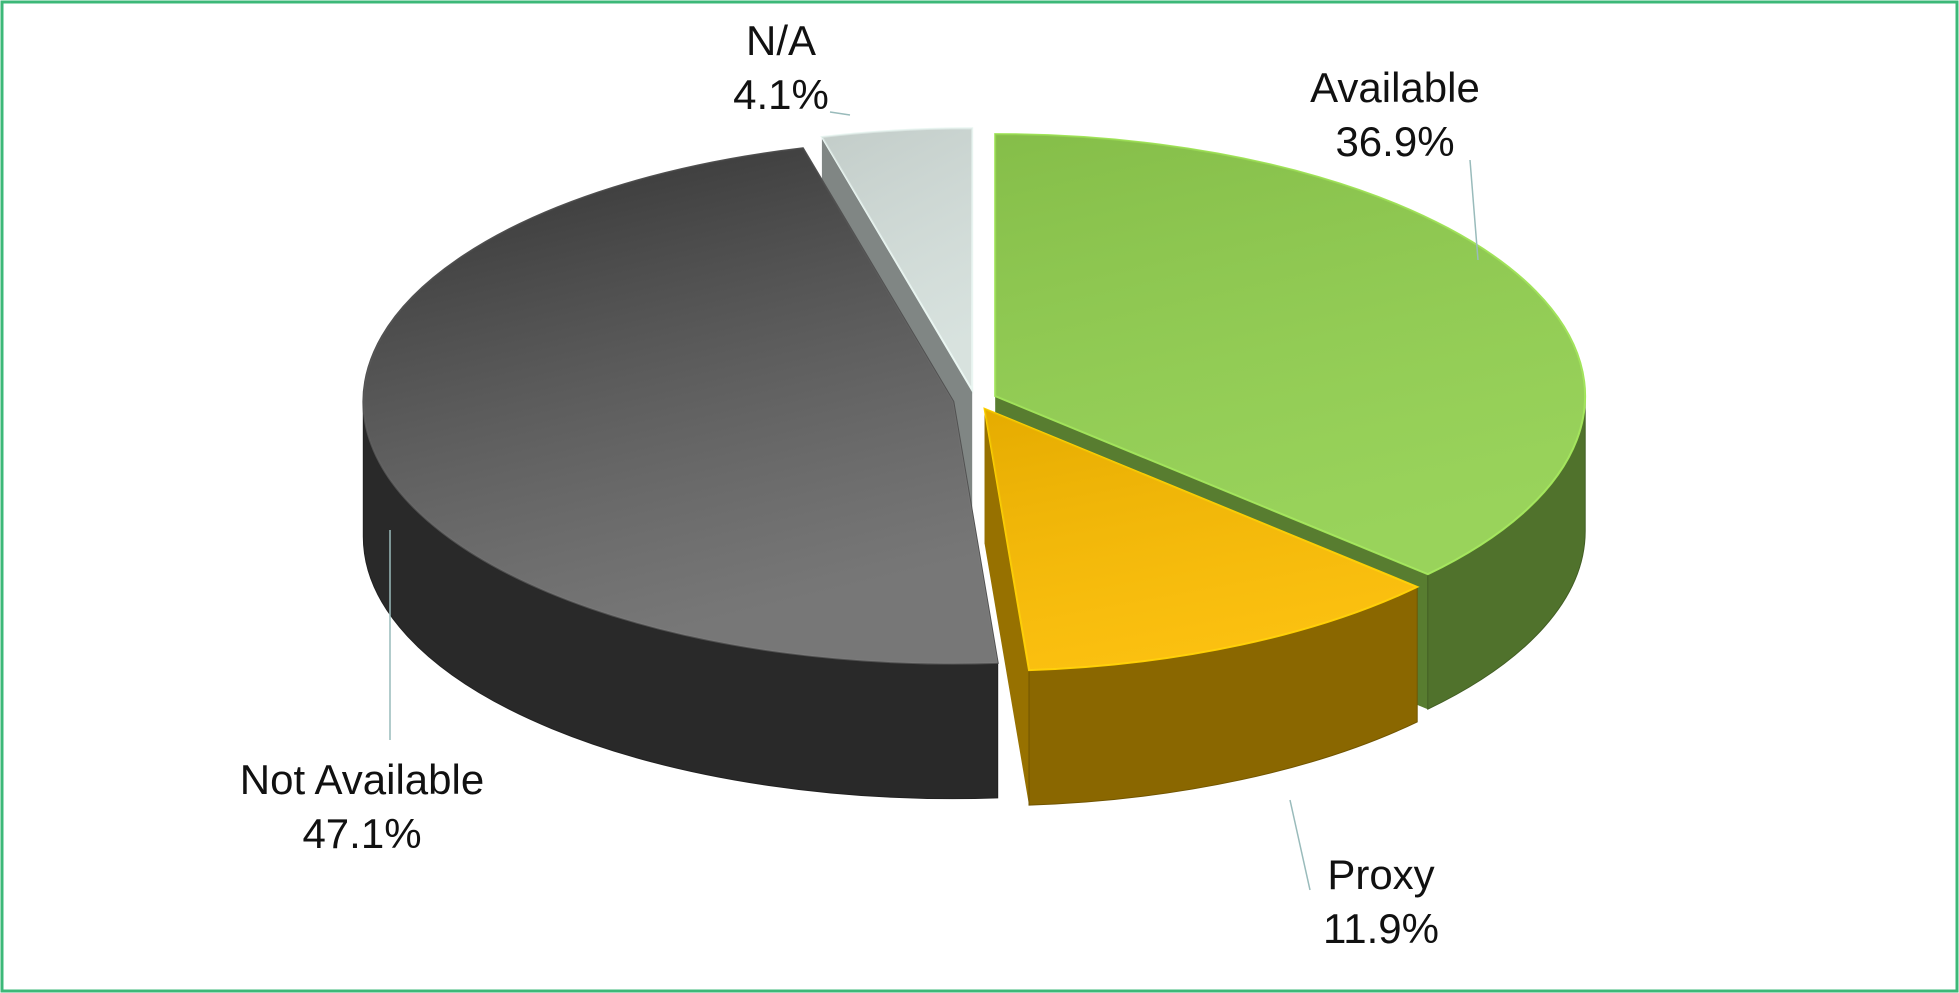  Describe the element at coordinates (781, 40) in the screenshot. I see `slice-label: N/A` at that location.